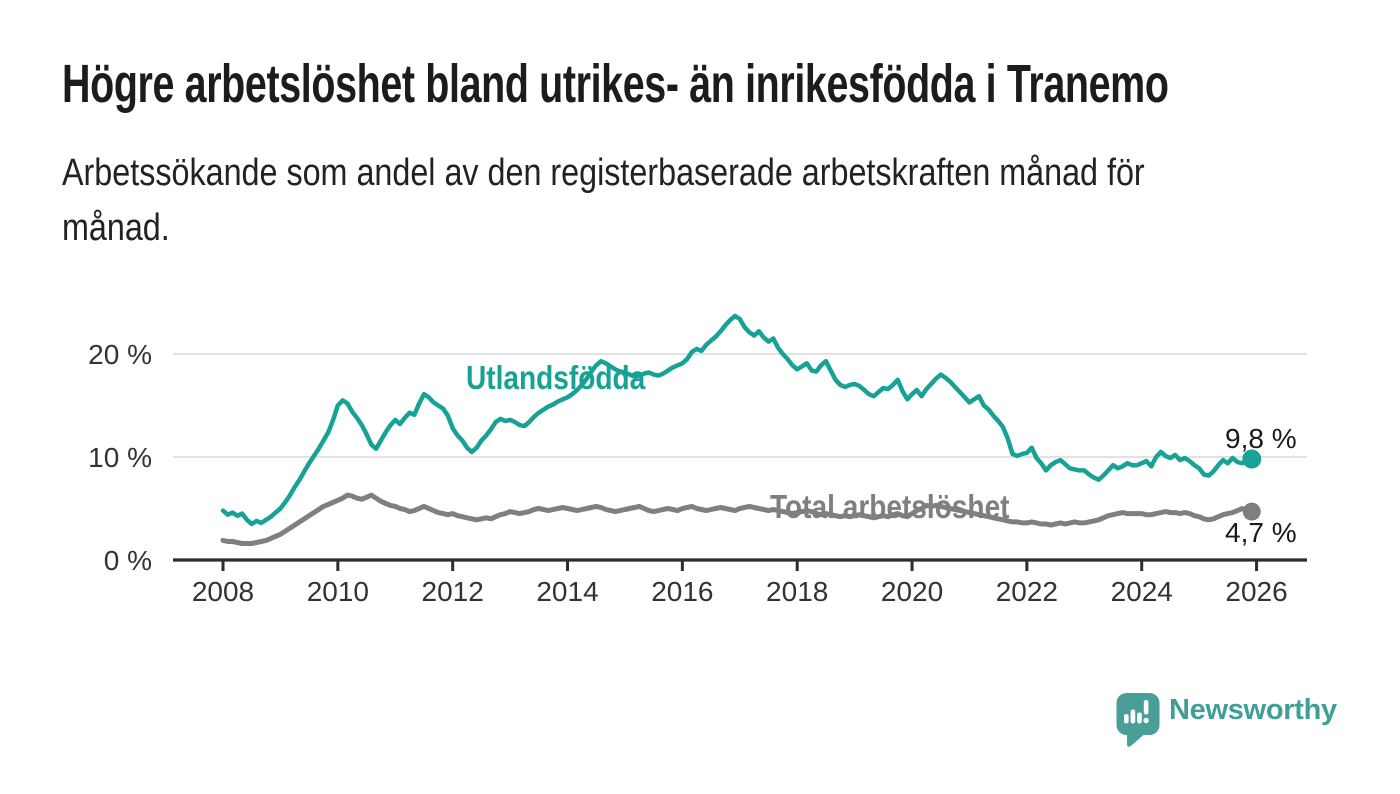 This screenshot has width=1400, height=794. What do you see at coordinates (1256, 591) in the screenshot?
I see `x-axis-tick-label: 2026` at bounding box center [1256, 591].